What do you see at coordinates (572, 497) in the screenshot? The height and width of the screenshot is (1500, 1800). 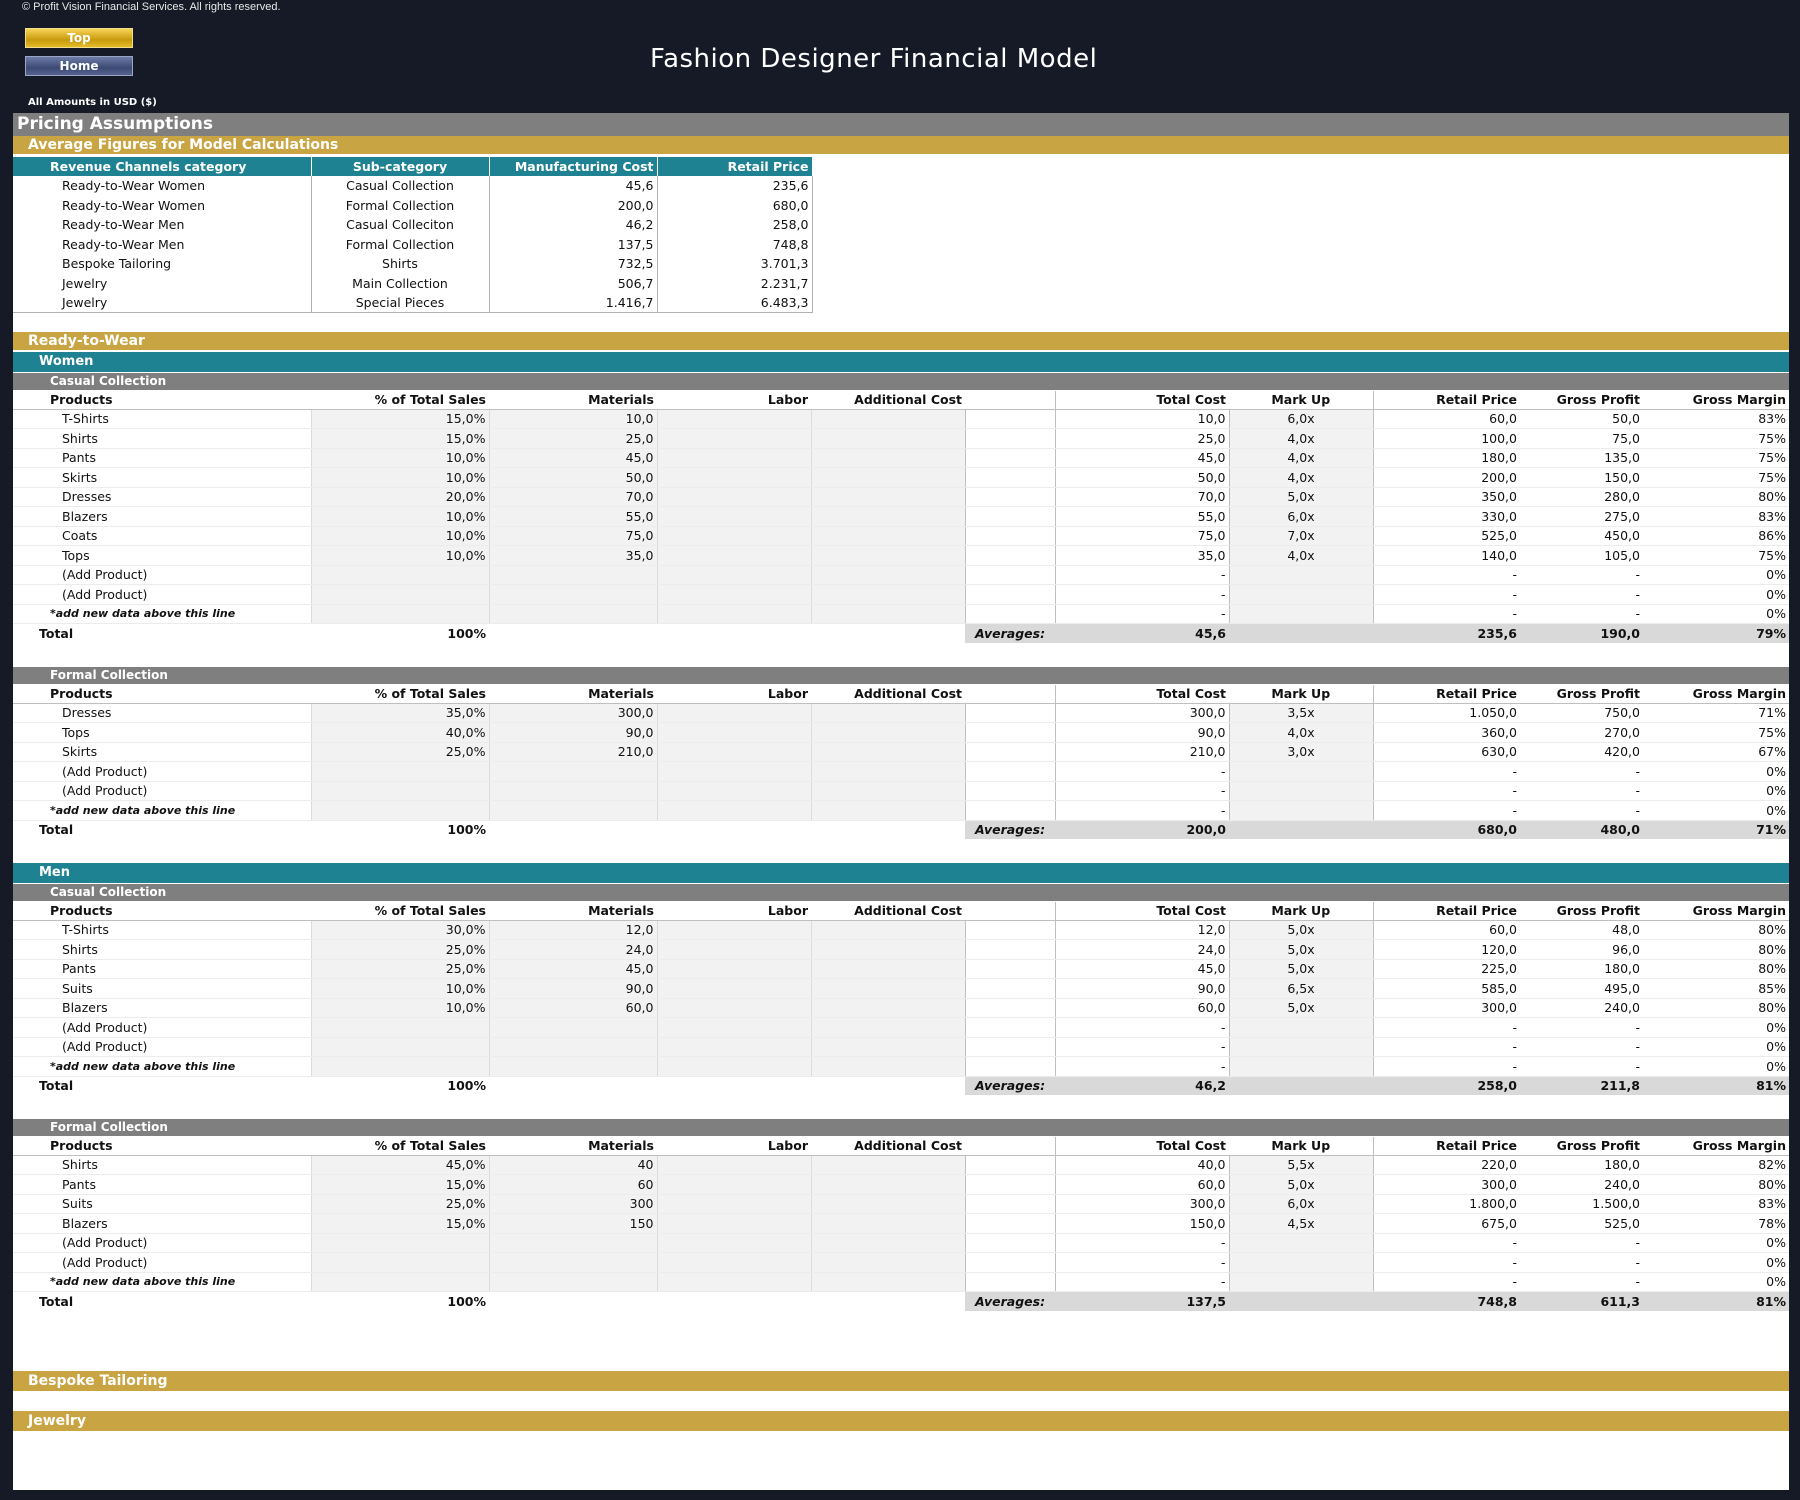 I see `materials-input: 70,0` at bounding box center [572, 497].